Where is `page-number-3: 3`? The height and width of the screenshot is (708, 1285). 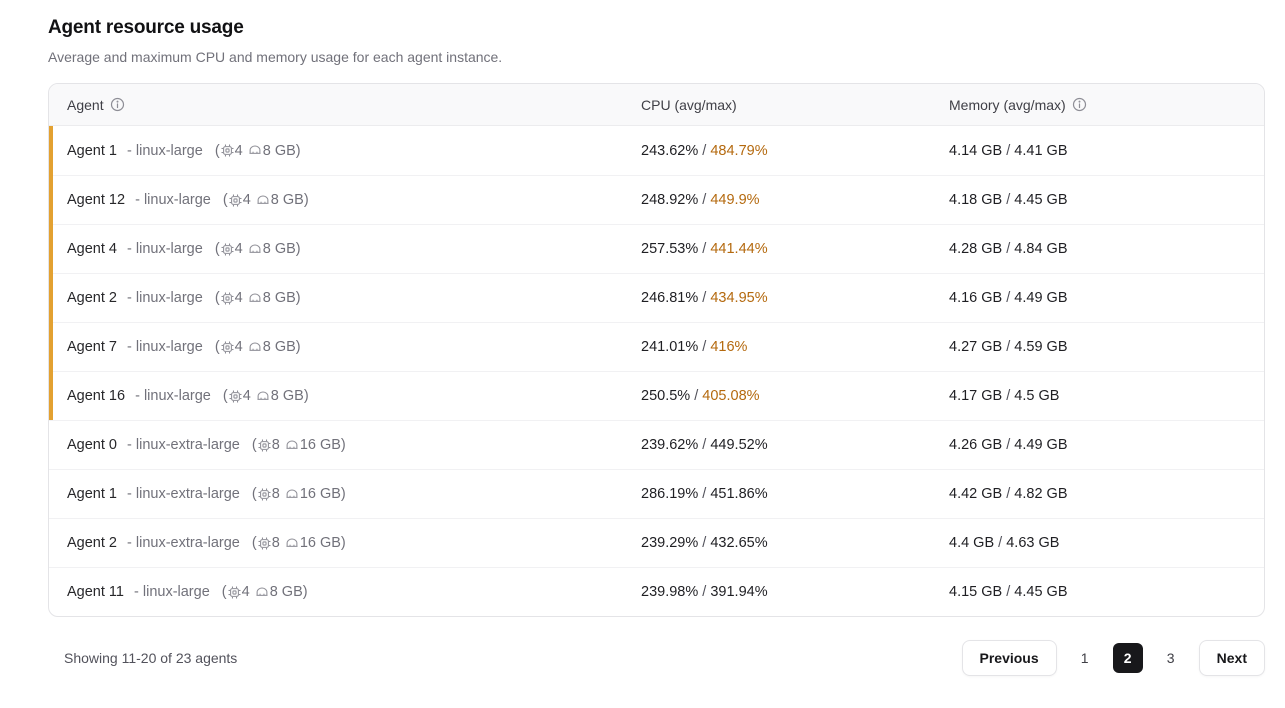
page-number-3: 3 is located at coordinates (1171, 658).